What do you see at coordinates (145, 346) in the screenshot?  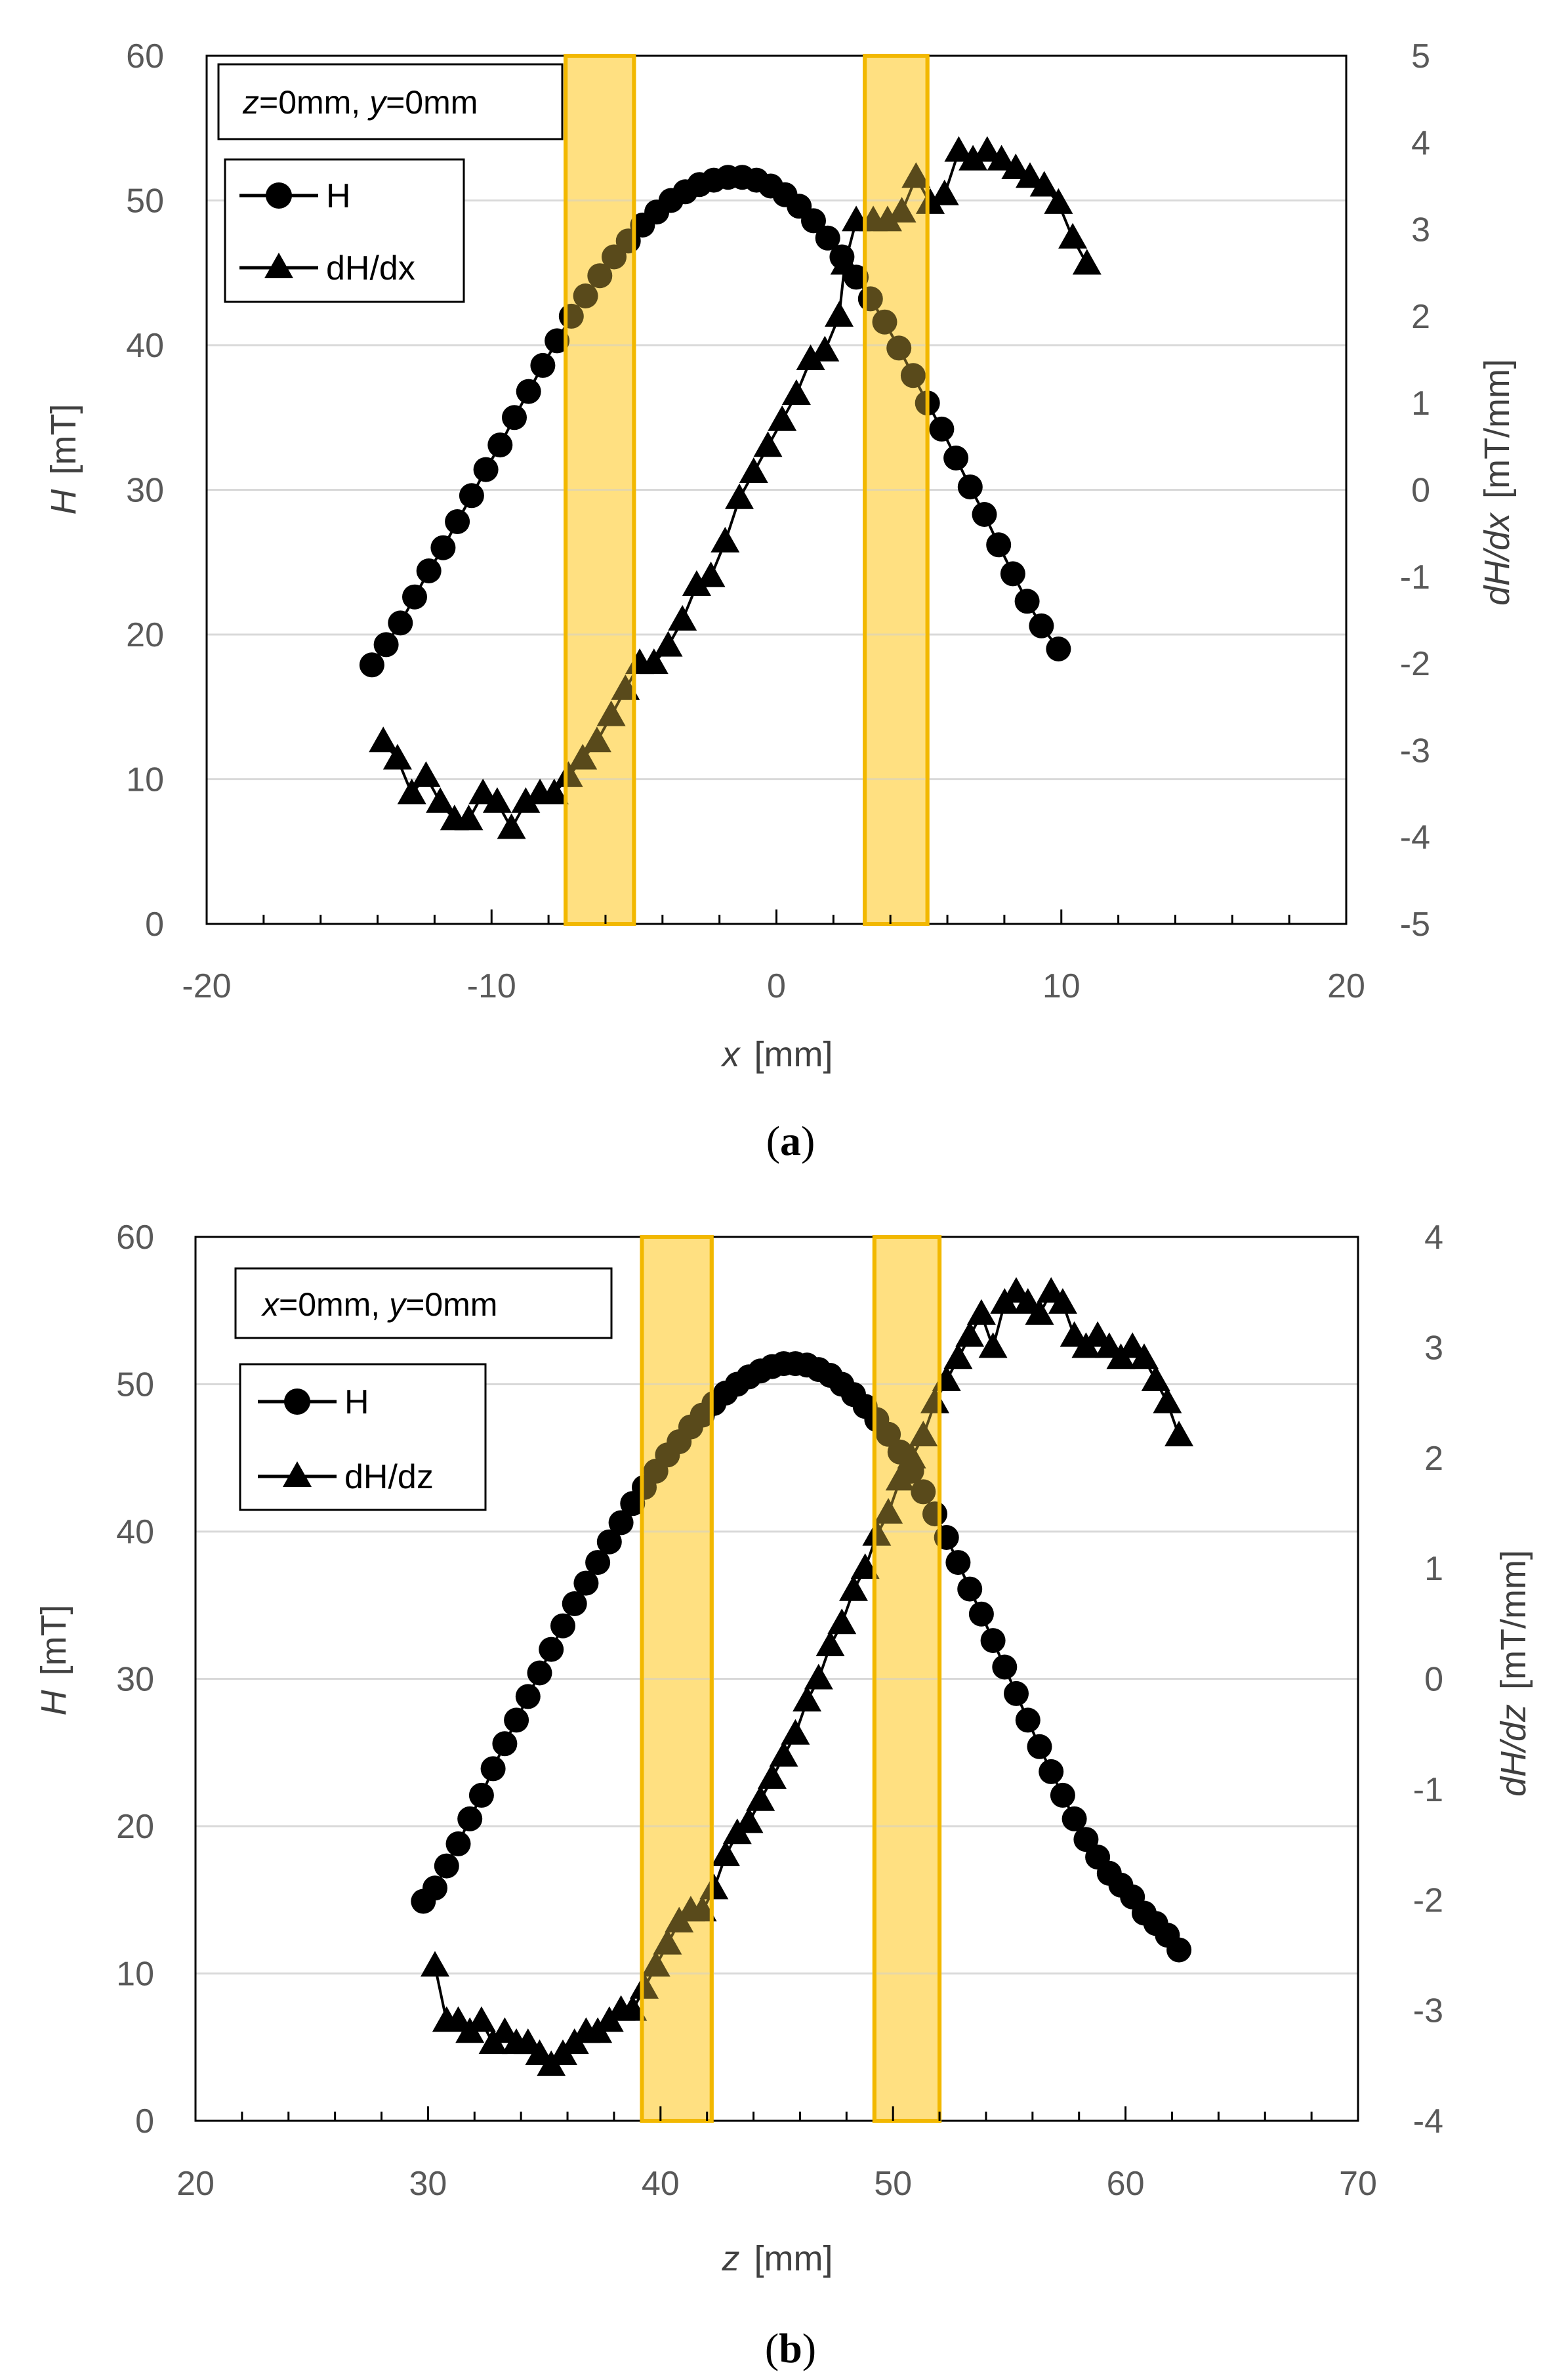 I see `y-tick-label-a-4: 40` at bounding box center [145, 346].